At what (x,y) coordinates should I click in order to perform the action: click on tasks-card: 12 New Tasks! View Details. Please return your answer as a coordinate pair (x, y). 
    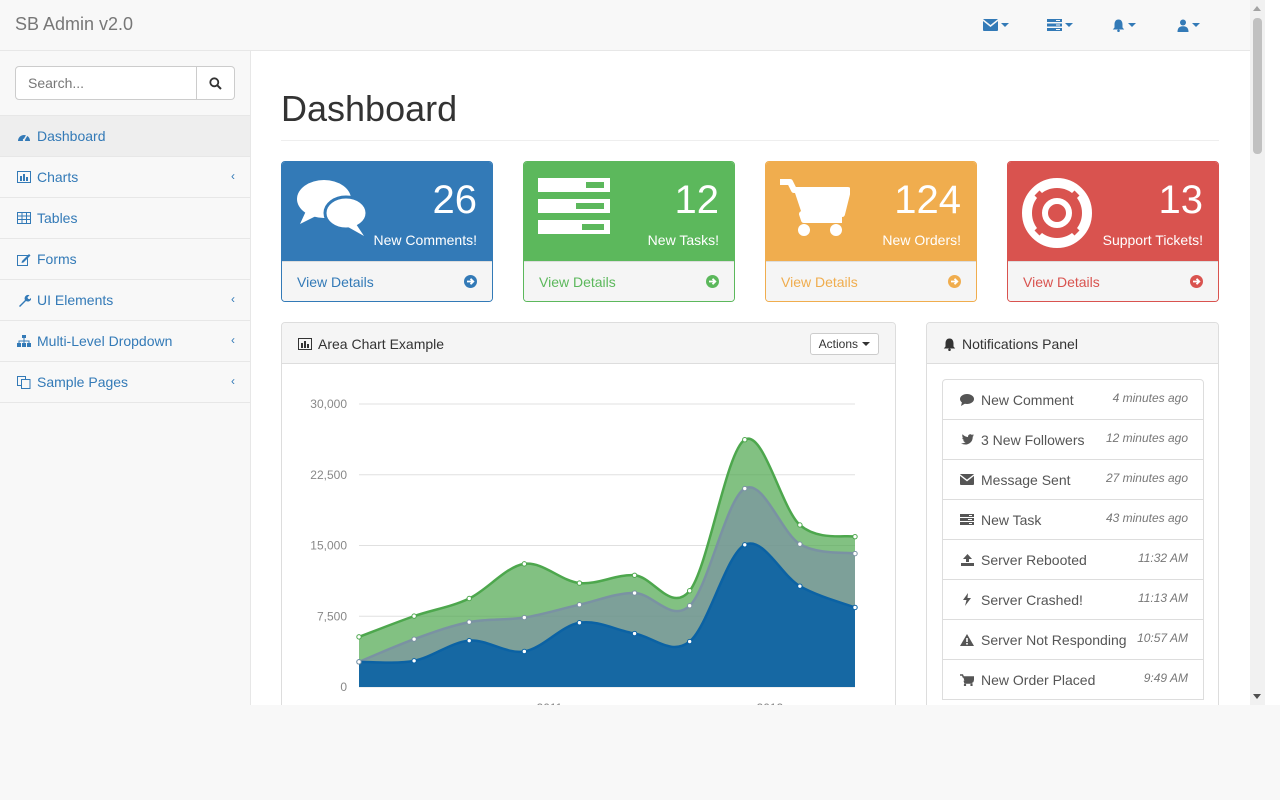
    Looking at the image, I should click on (629, 231).